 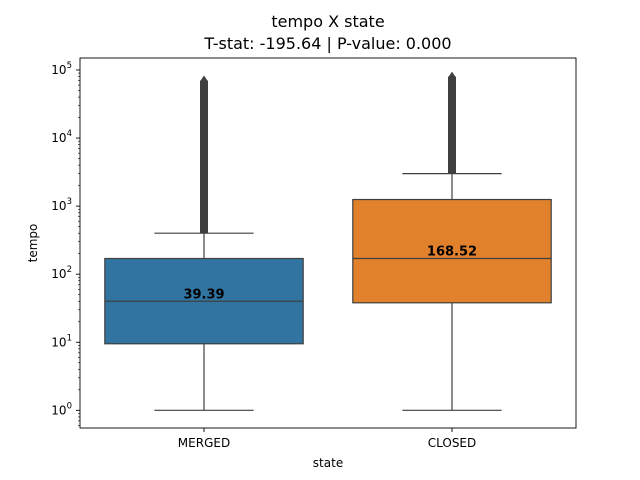 What do you see at coordinates (65, 243) in the screenshot?
I see `y-axis: 10⁰ 10¹ 10² 10³ 10⁴ 10⁵` at bounding box center [65, 243].